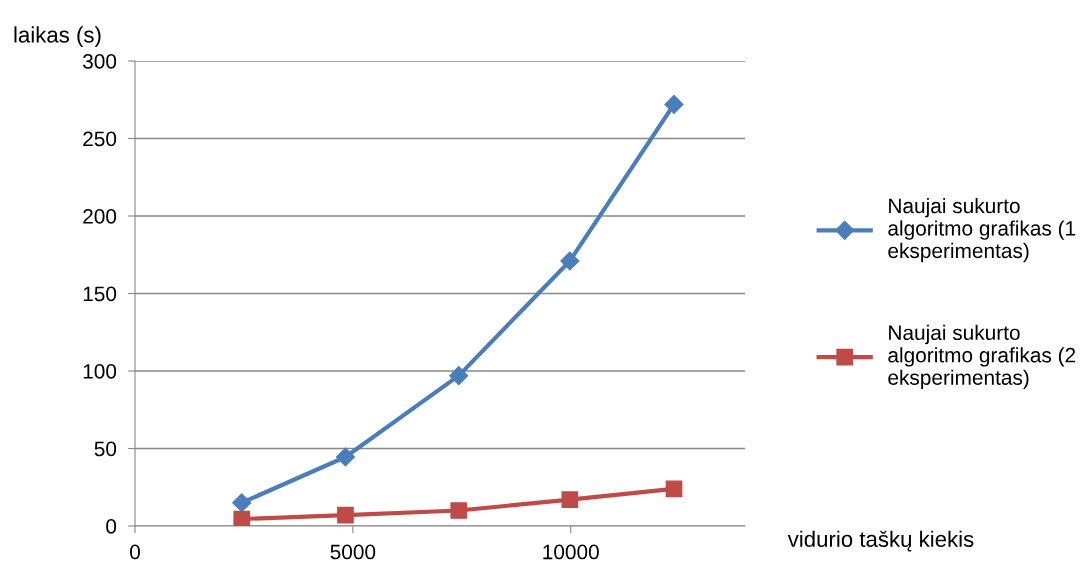 This screenshot has width=1092, height=573. What do you see at coordinates (982, 357) in the screenshot?
I see `legend-label: Naujai sukurto algoritmo grafikas (2 eksperimentas)` at bounding box center [982, 357].